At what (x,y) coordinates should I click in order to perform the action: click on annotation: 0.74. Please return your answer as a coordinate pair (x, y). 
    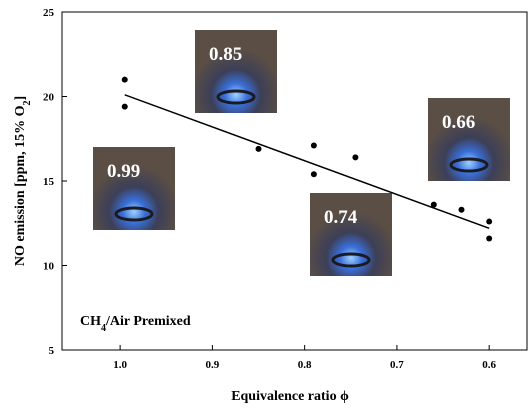
    Looking at the image, I should click on (341, 217).